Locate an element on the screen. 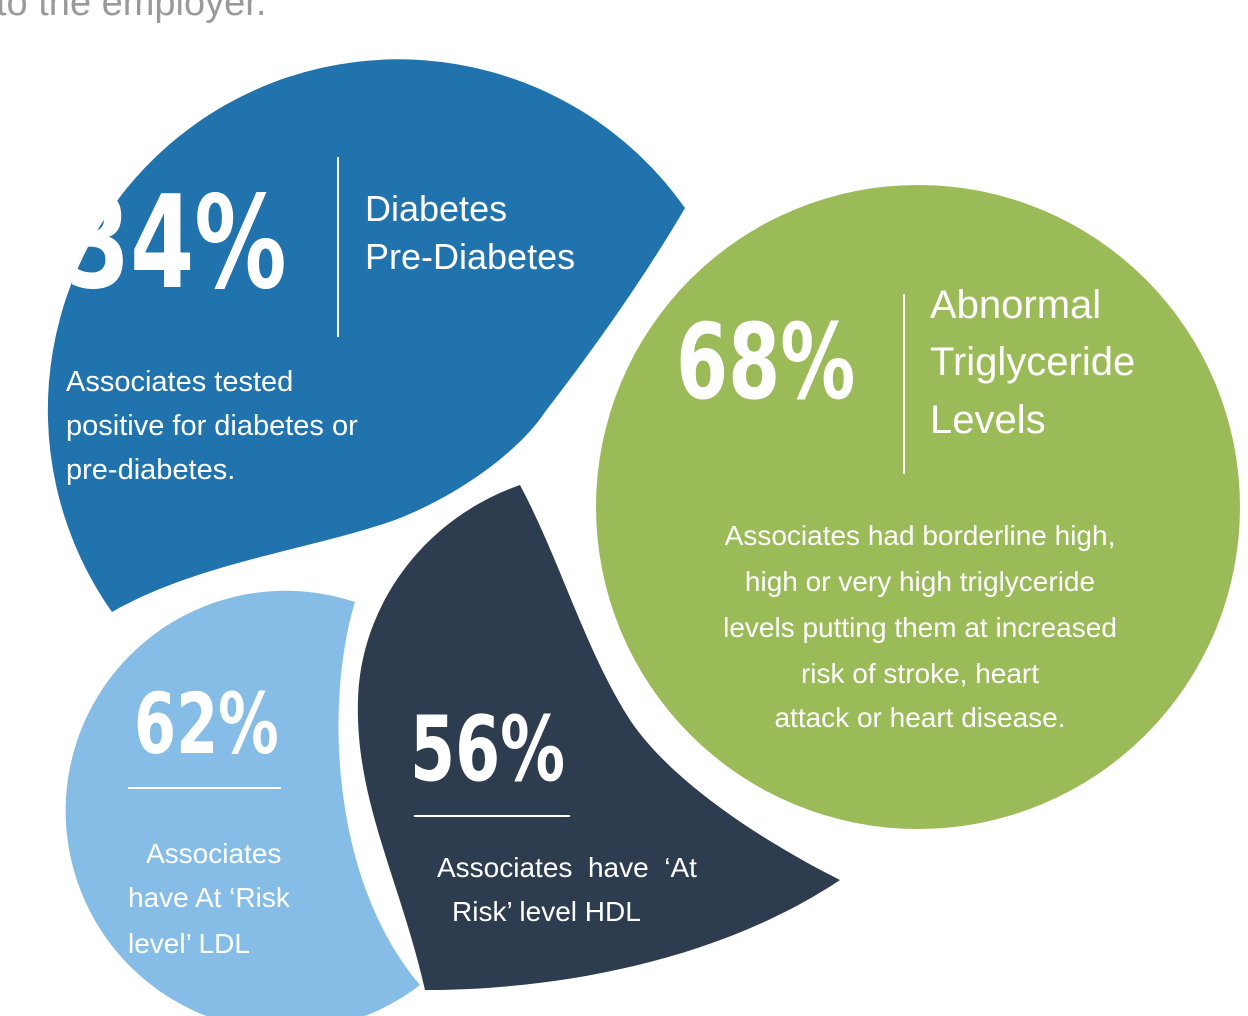 The image size is (1248, 1016). triglyceride-title-line1: Abnormal is located at coordinates (1016, 305).